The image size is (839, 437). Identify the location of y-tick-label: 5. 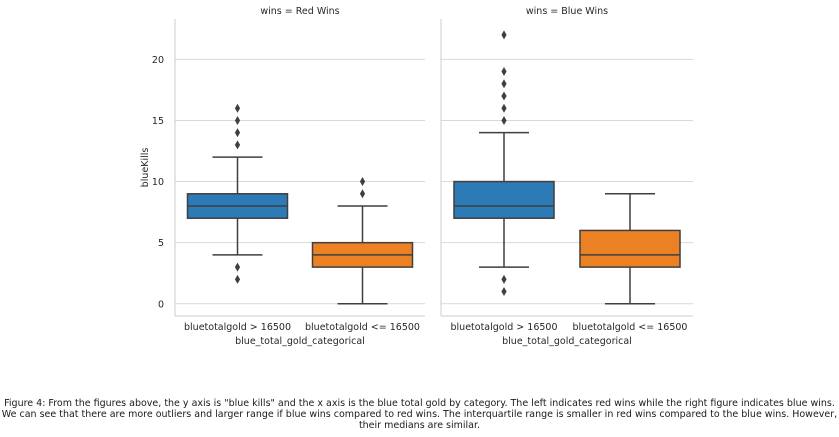
(161, 243).